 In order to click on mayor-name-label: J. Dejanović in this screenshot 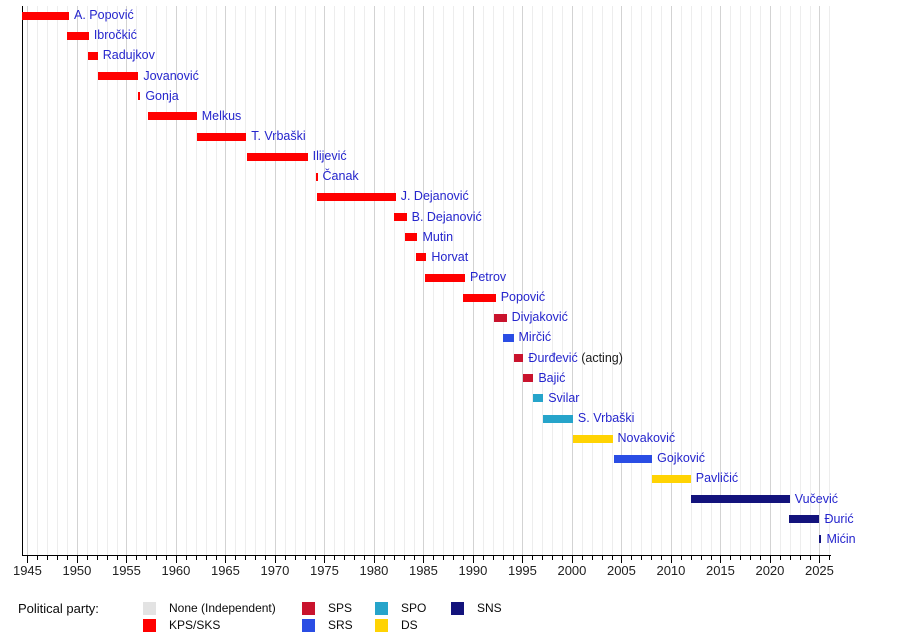, I will do `click(435, 196)`.